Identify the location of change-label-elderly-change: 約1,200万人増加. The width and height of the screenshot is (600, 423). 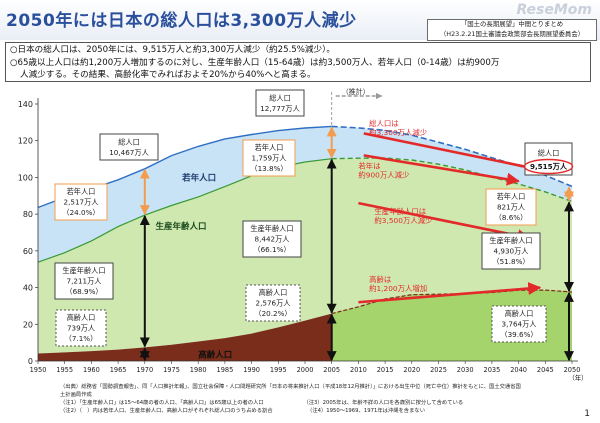
(398, 288).